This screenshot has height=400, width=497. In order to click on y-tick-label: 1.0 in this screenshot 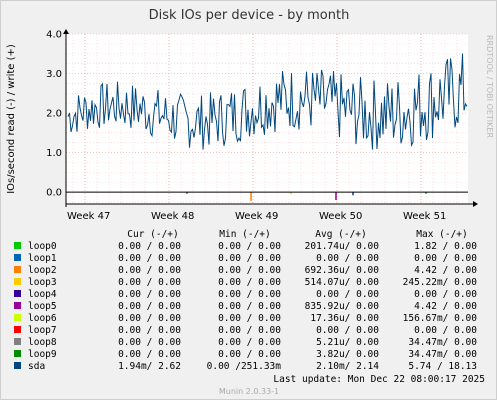, I will do `click(54, 153)`.